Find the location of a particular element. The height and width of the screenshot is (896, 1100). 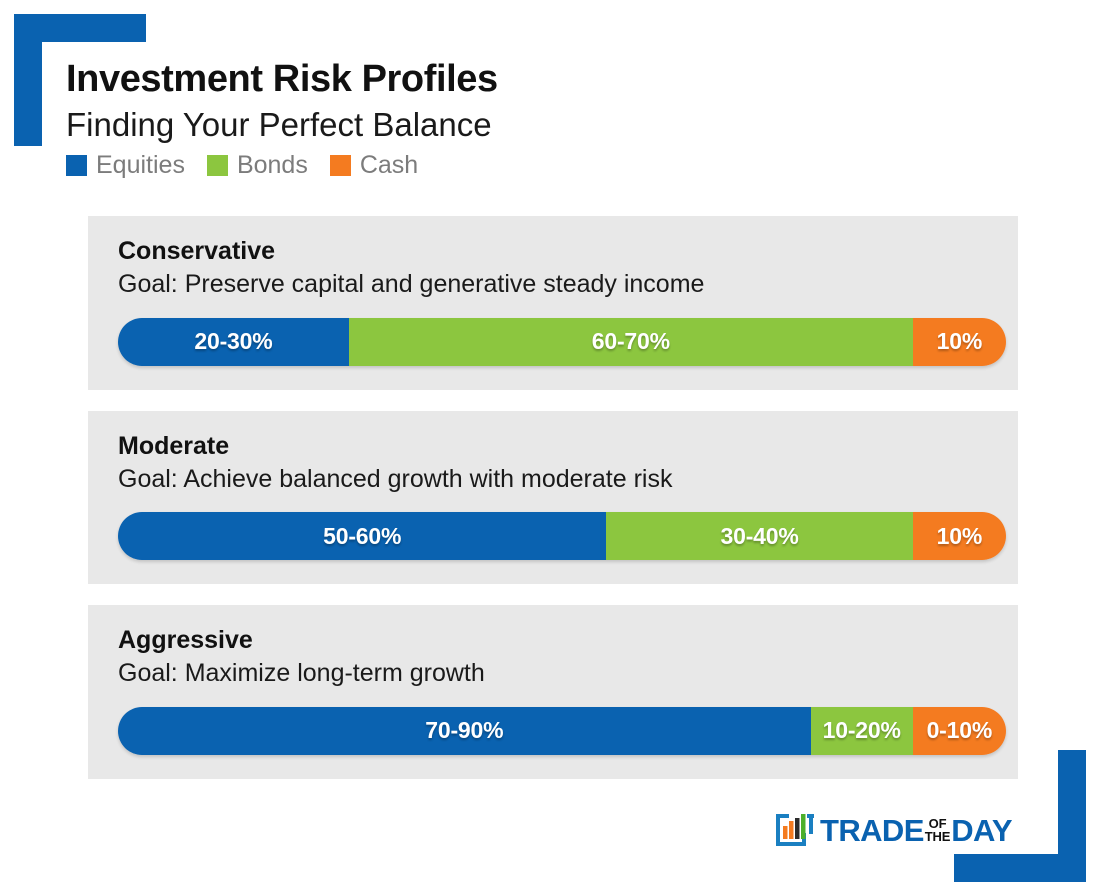

legend-item: Cash is located at coordinates (374, 165).